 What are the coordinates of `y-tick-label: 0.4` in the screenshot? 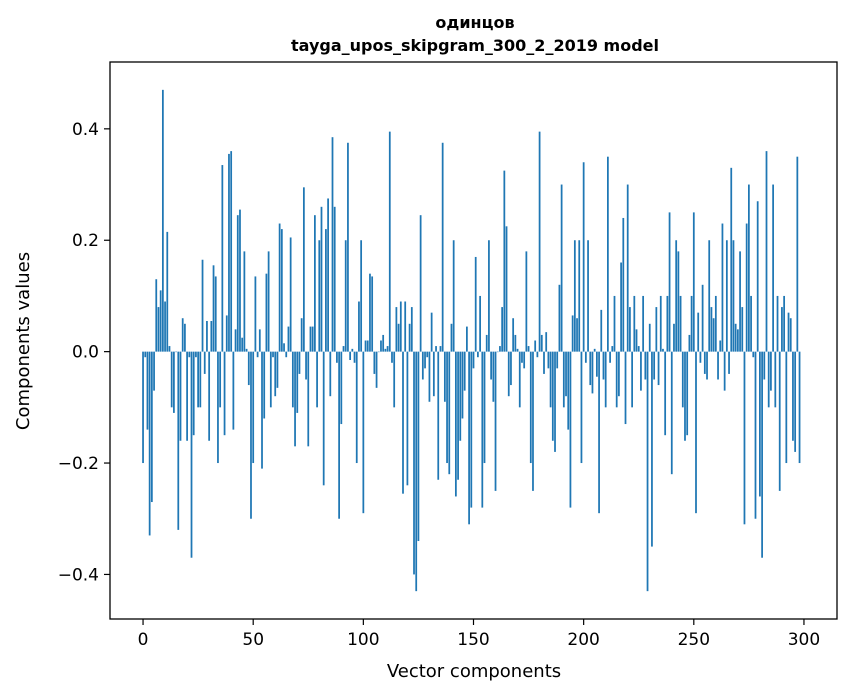 It's located at (85, 130).